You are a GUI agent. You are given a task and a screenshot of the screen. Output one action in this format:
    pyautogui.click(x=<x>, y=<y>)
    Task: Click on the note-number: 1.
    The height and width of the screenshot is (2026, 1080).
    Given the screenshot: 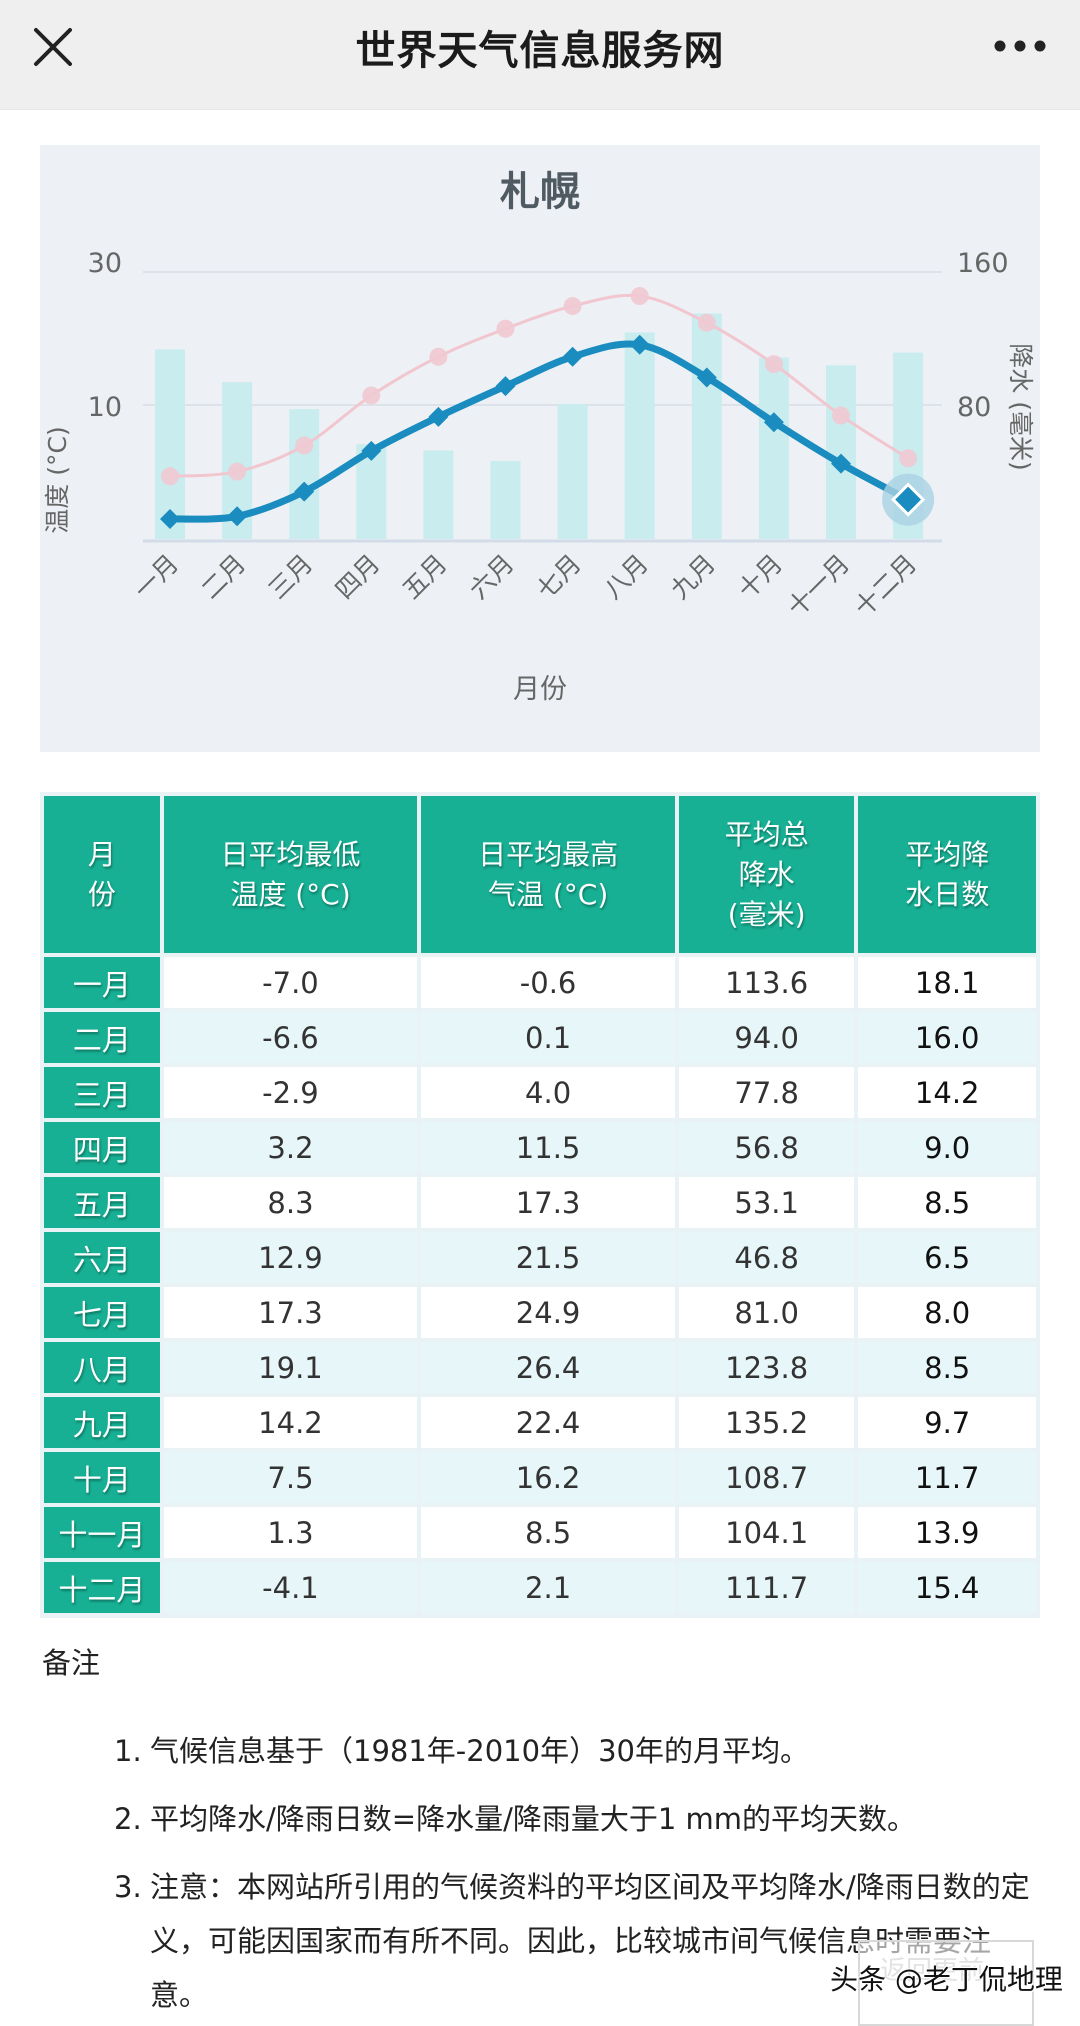 What is the action you would take?
    pyautogui.click(x=128, y=1751)
    